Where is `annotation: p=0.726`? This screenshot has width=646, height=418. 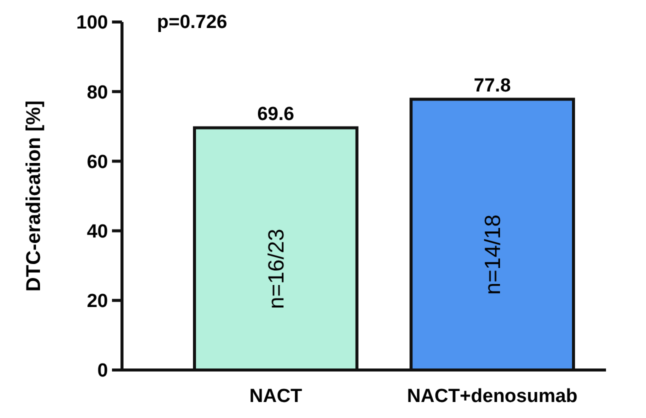
annotation: p=0.726 is located at coordinates (192, 22).